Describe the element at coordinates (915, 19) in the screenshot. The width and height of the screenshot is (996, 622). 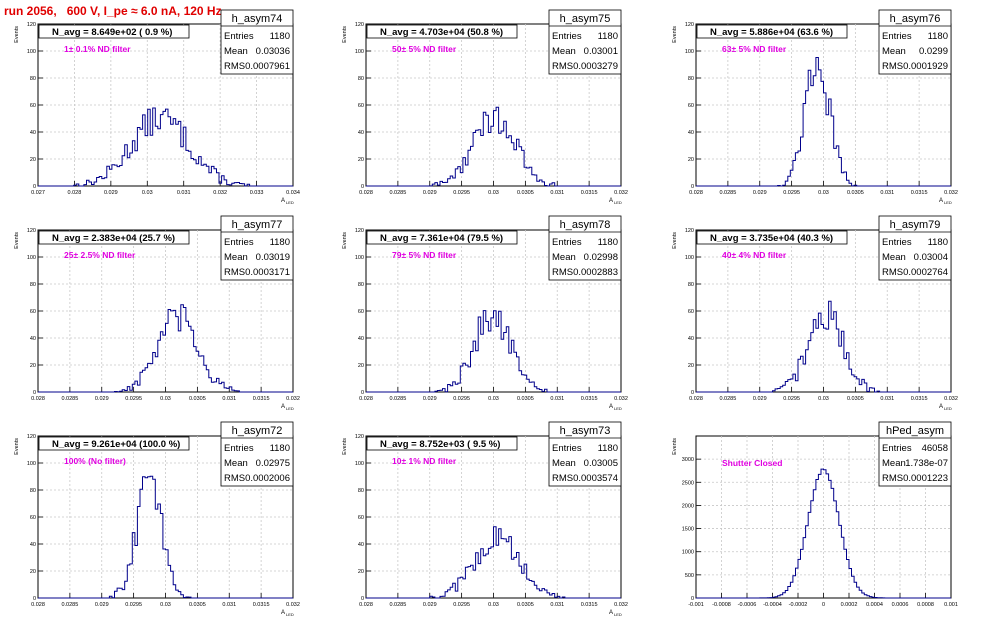
I see `stats-title: h_asym76` at that location.